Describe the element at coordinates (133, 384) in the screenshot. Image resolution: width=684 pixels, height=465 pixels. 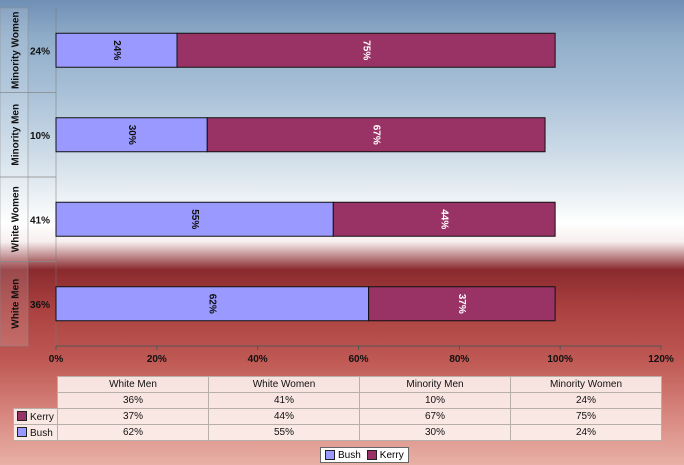
I see `table-header-cell: White Men` at that location.